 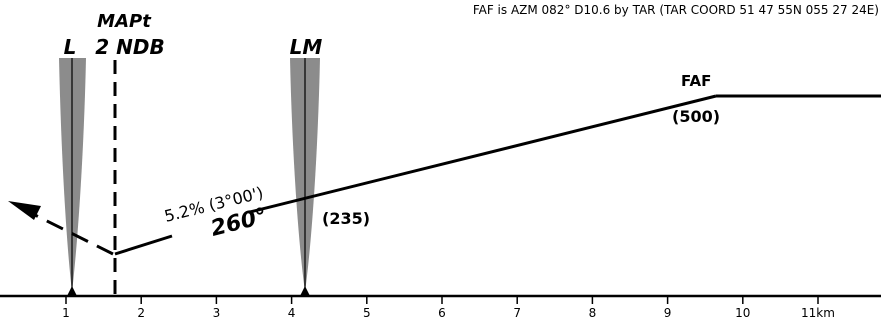 I want to click on distance-tick-label: 3, so click(x=217, y=313).